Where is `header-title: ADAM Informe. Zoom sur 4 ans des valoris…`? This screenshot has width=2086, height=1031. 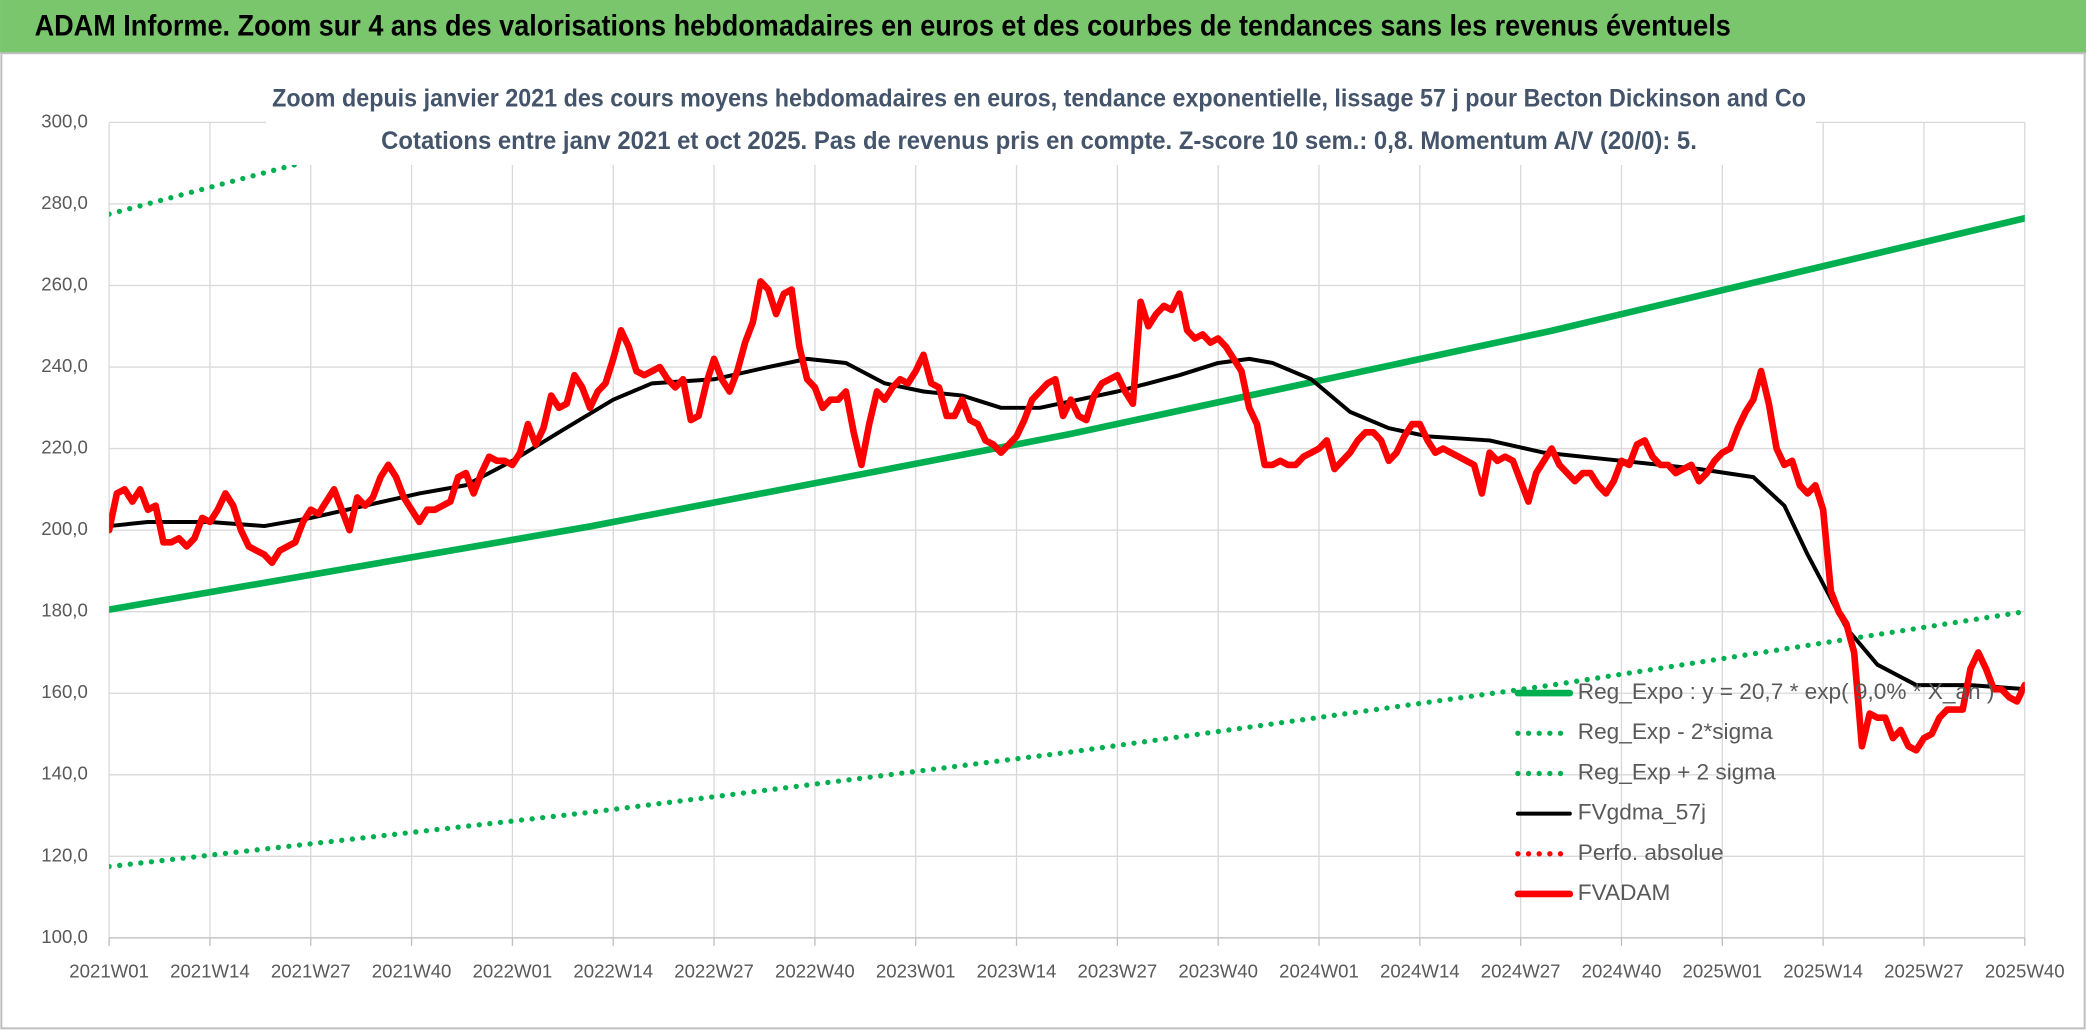 header-title: ADAM Informe. Zoom sur 4 ans des valoris… is located at coordinates (883, 27).